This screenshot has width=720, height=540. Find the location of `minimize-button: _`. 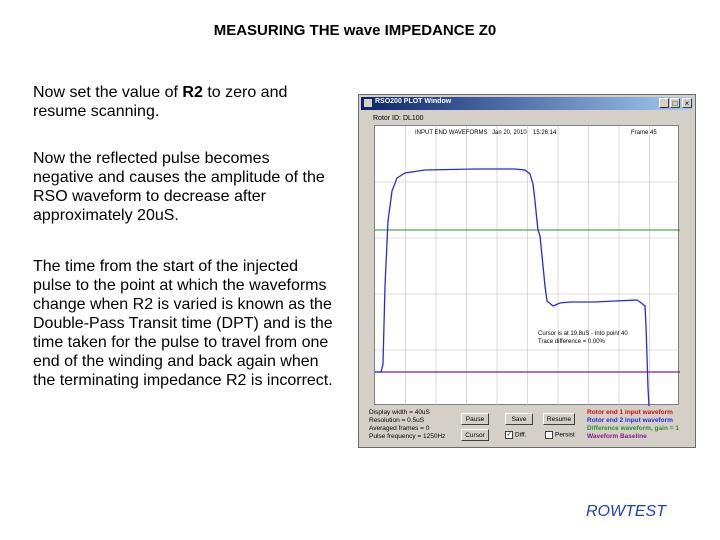

minimize-button: _ is located at coordinates (664, 103).